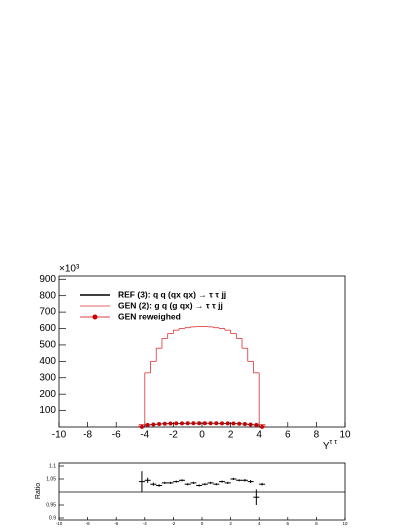 This screenshot has height=529, width=409. Describe the element at coordinates (47, 361) in the screenshot. I see `y-tick-label: 400` at that location.